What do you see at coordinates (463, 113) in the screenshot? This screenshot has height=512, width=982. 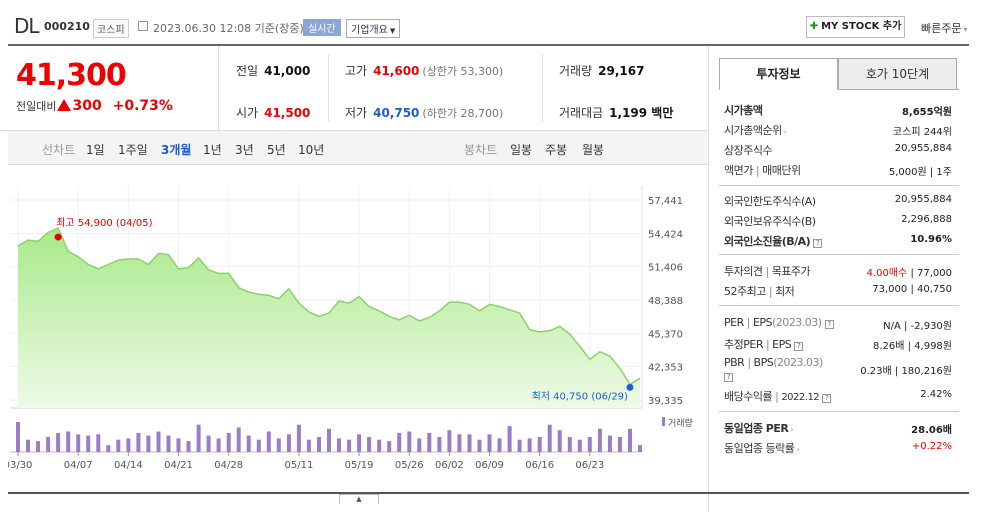 I see `stat-sub: (하한가 28,700)` at bounding box center [463, 113].